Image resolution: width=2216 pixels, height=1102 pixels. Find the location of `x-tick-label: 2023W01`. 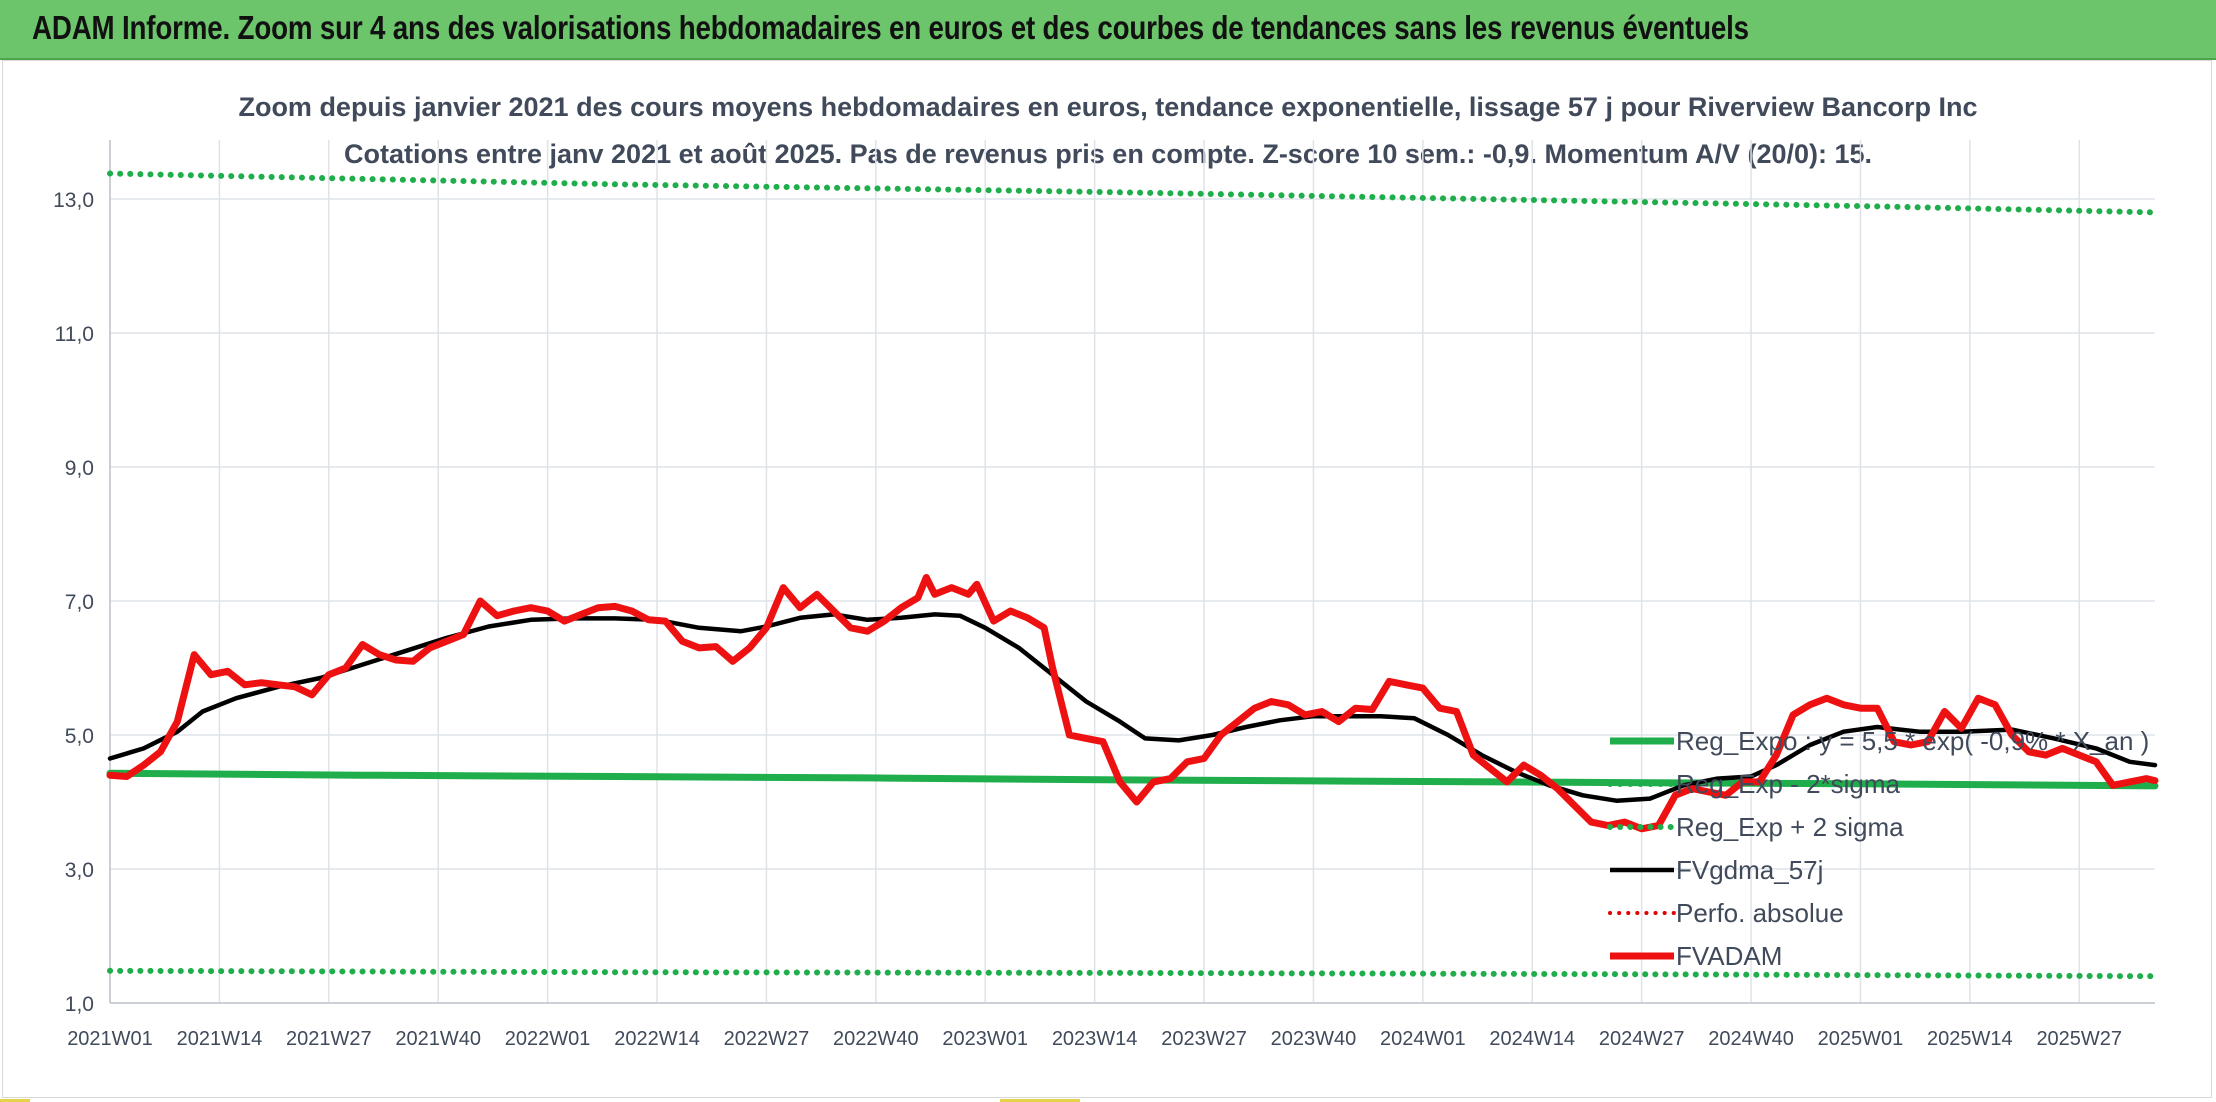

x-tick-label: 2023W01 is located at coordinates (985, 1039).